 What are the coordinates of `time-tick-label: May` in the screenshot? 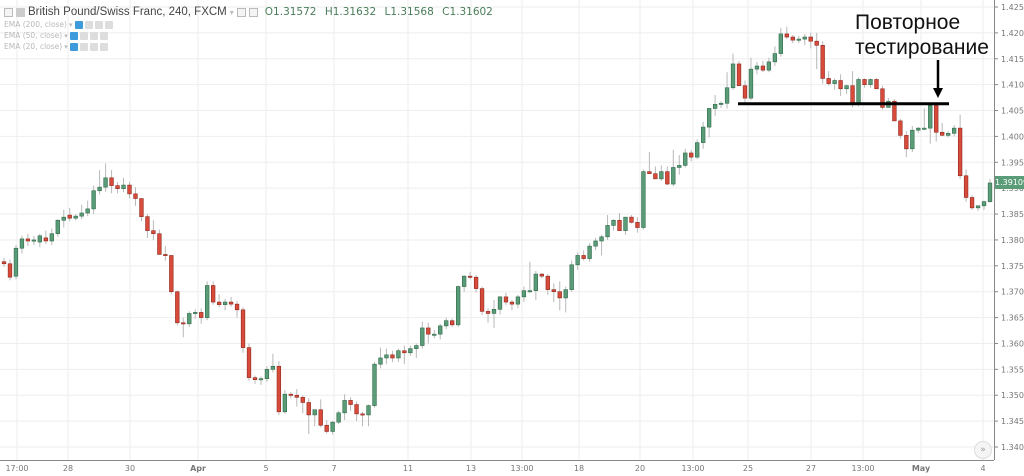 It's located at (921, 468).